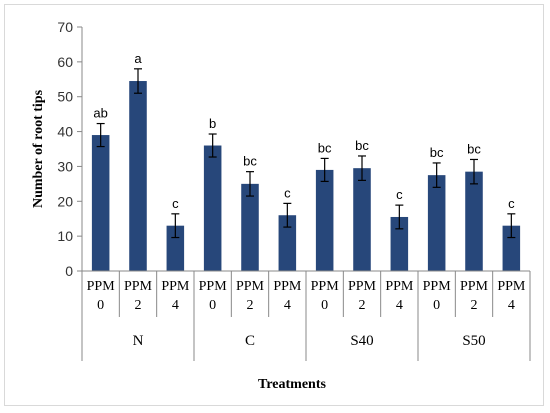 The height and width of the screenshot is (413, 550). What do you see at coordinates (65, 236) in the screenshot?
I see `y-tick-label: 10` at bounding box center [65, 236].